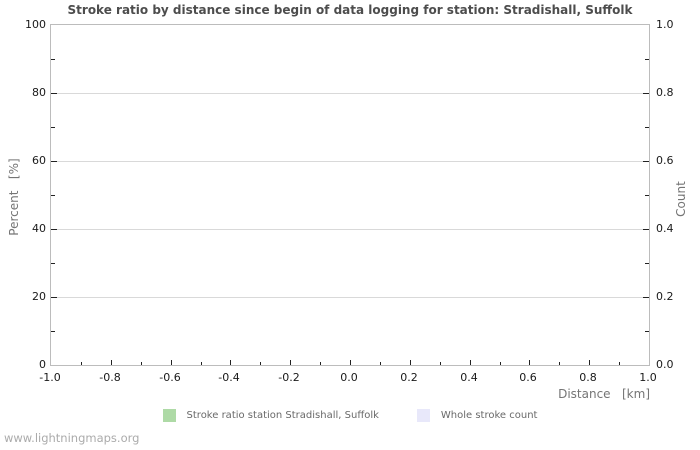 The height and width of the screenshot is (450, 700). Describe the element at coordinates (39, 296) in the screenshot. I see `y-axis-left-tick-label: 20` at that location.